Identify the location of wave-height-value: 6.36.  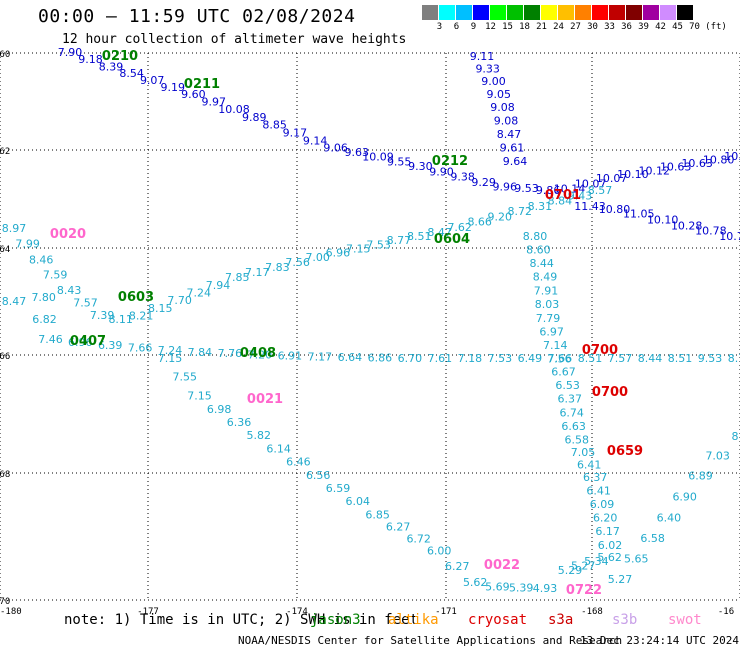
(239, 422).